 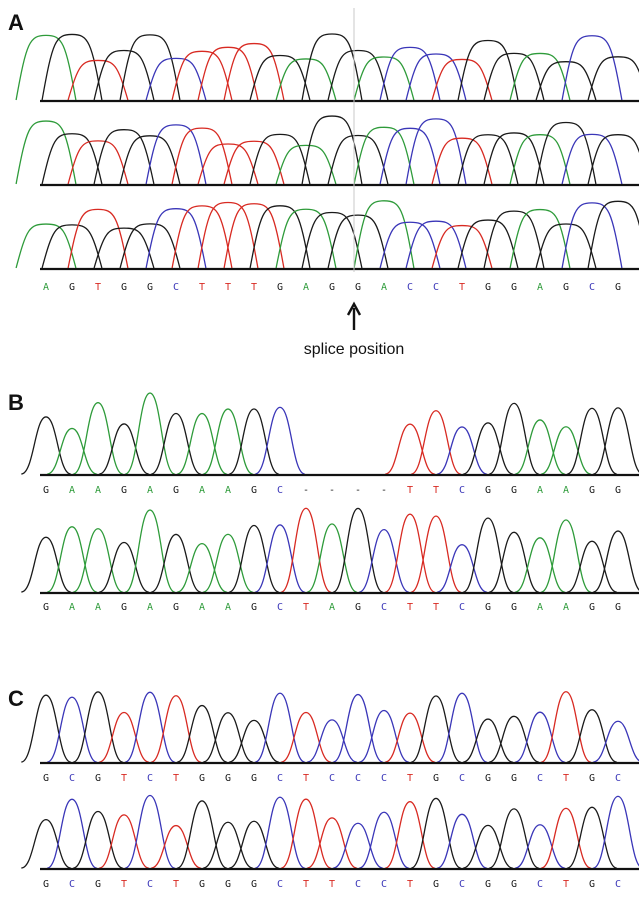 What do you see at coordinates (330, 434) in the screenshot?
I see `chromatogram-track-deletion` at bounding box center [330, 434].